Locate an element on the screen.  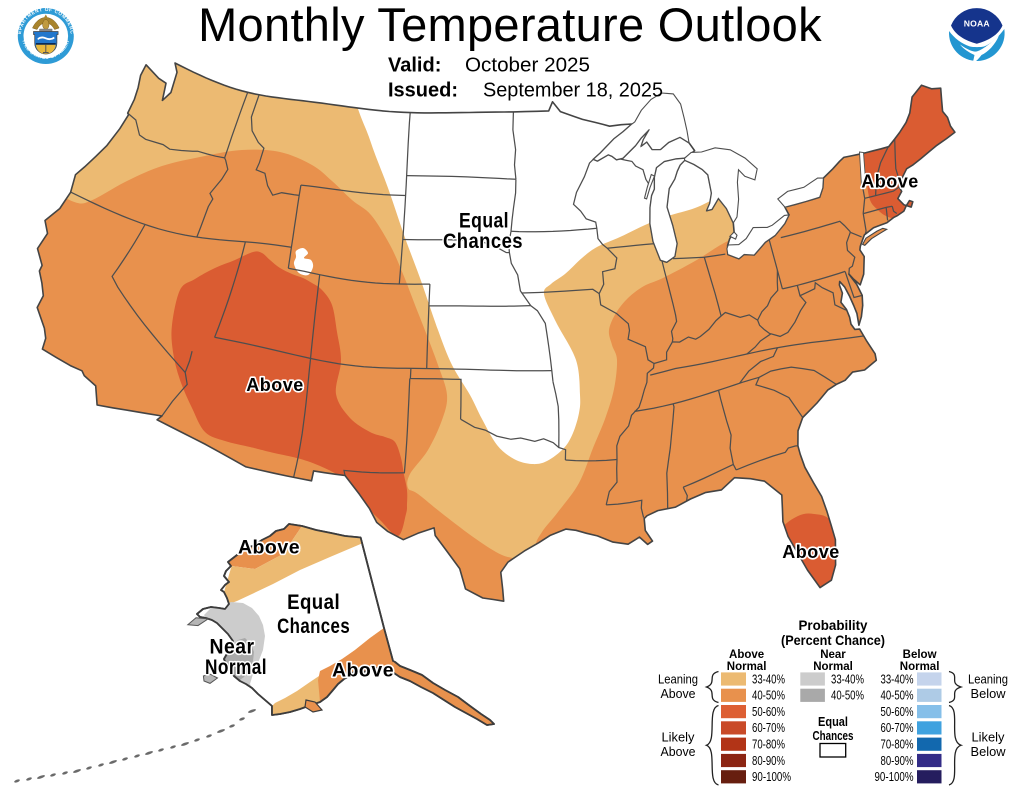
svg-text: September 18, 2025 is located at coordinates (573, 91).